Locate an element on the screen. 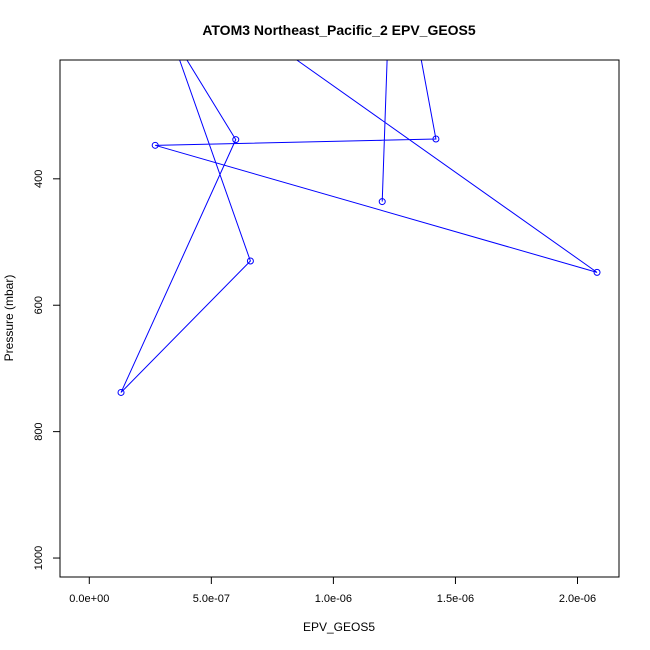 This screenshot has height=650, width=650. x-tick-label: 1.5e-06 is located at coordinates (455, 599).